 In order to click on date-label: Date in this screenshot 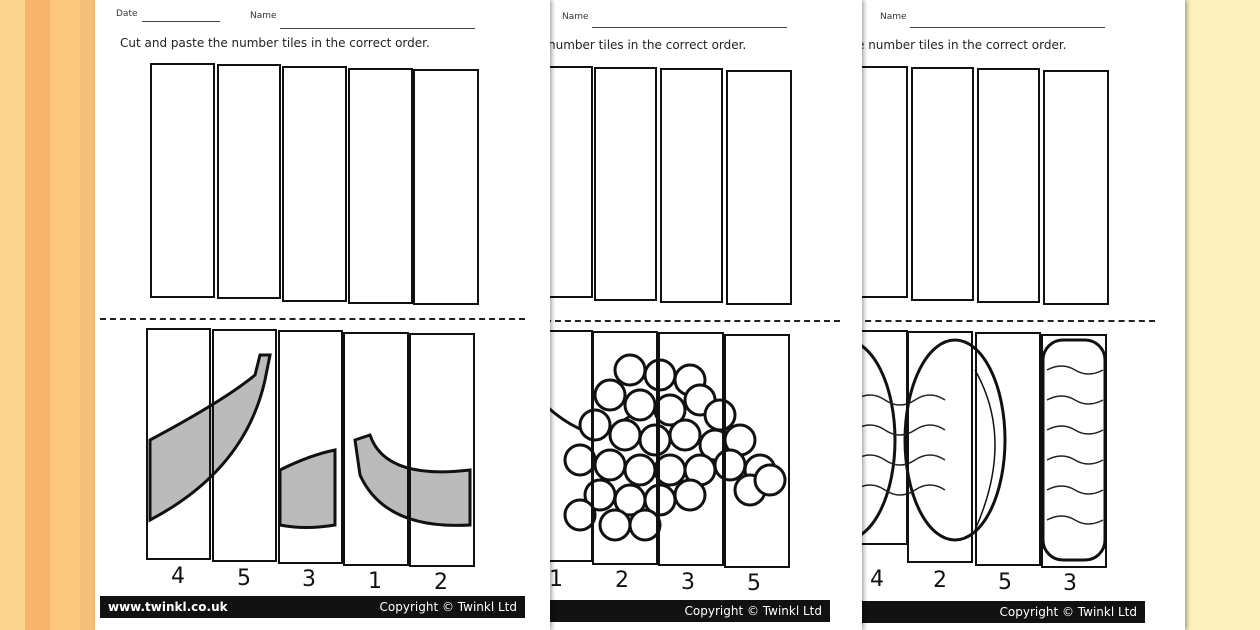, I will do `click(127, 14)`.